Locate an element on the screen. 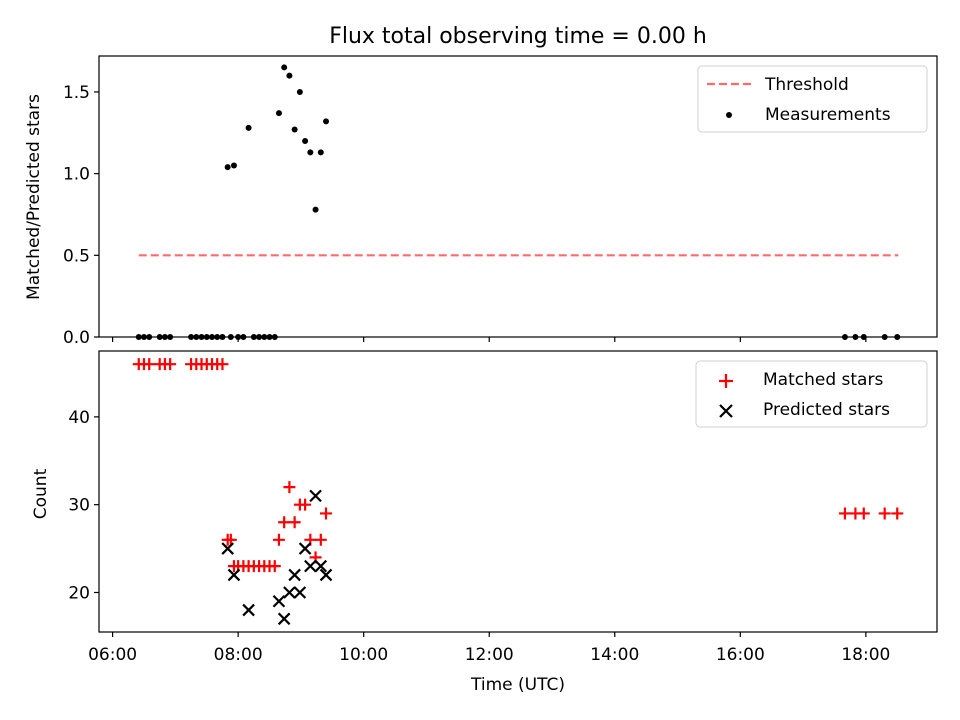  top-legend-box is located at coordinates (812, 99).